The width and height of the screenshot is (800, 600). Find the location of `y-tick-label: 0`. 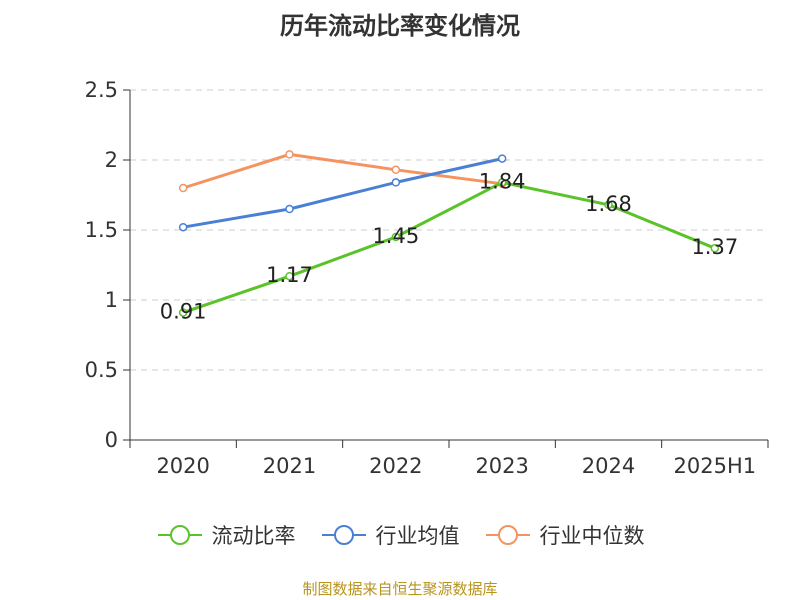

y-tick-label: 0 is located at coordinates (111, 440).